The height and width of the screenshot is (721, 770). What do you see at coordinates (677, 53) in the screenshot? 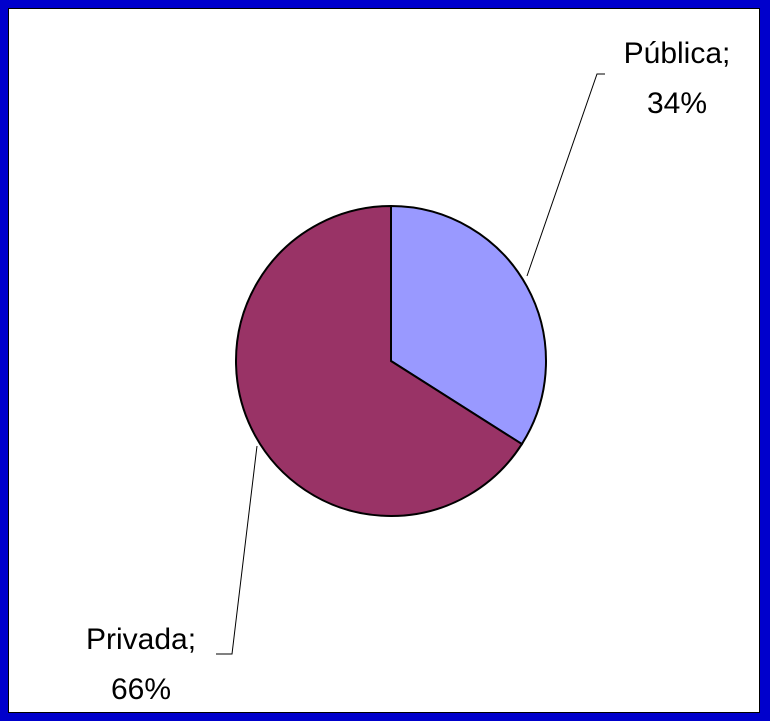
I see `slice-label-publica-name: Pública;` at bounding box center [677, 53].